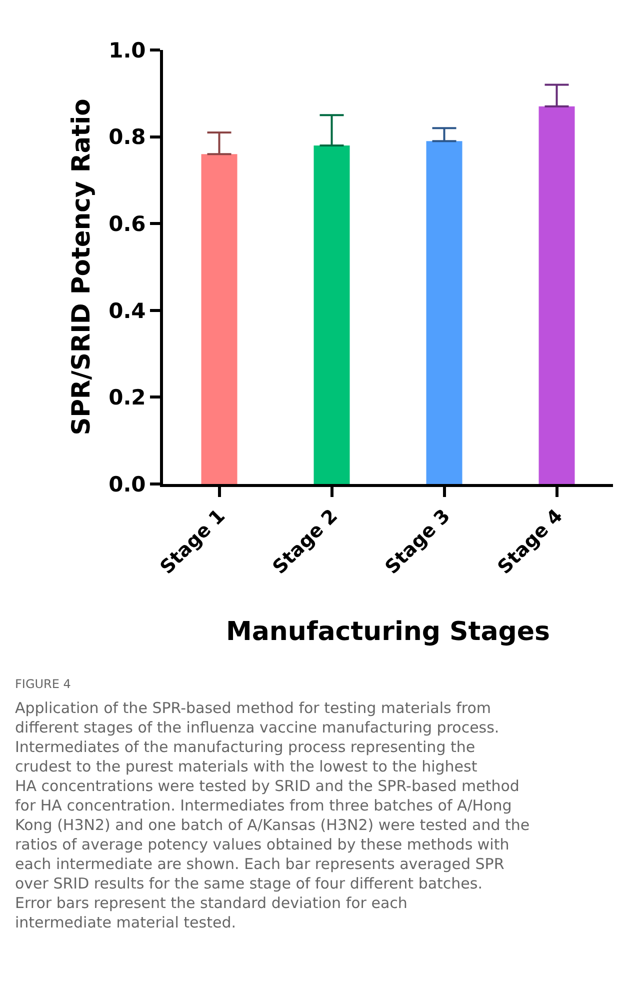  What do you see at coordinates (388, 632) in the screenshot?
I see `x-axis-title: Manufacturing Stages` at bounding box center [388, 632].